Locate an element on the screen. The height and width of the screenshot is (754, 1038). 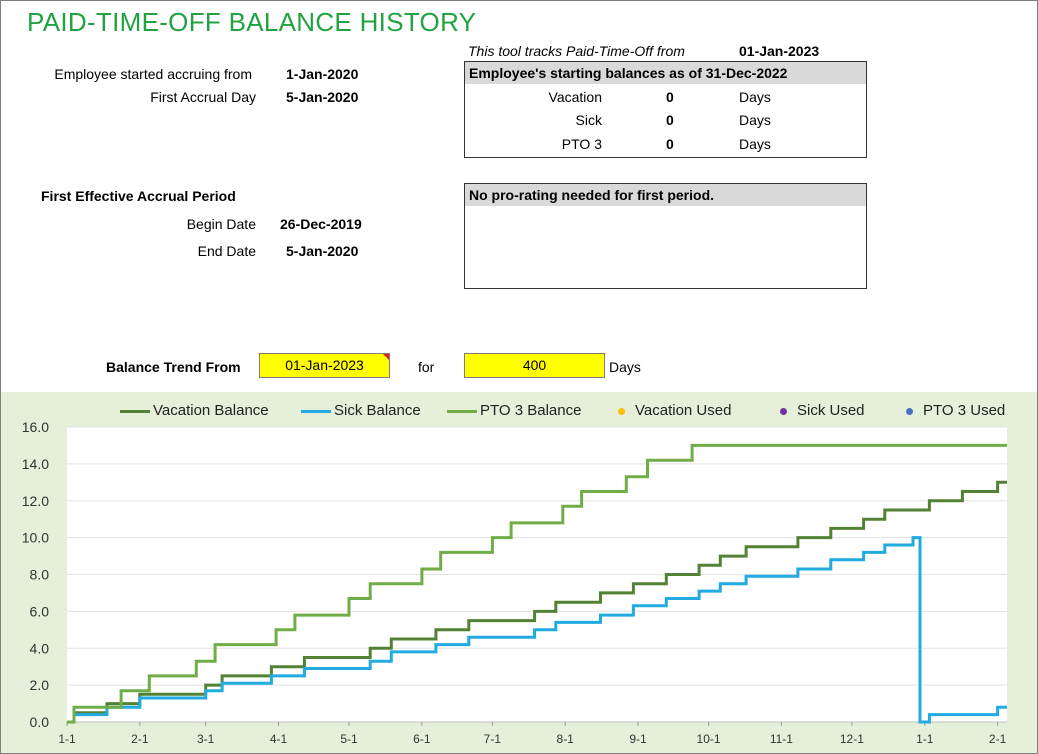
end-date-value: 5-Jan-2020 is located at coordinates (322, 251).